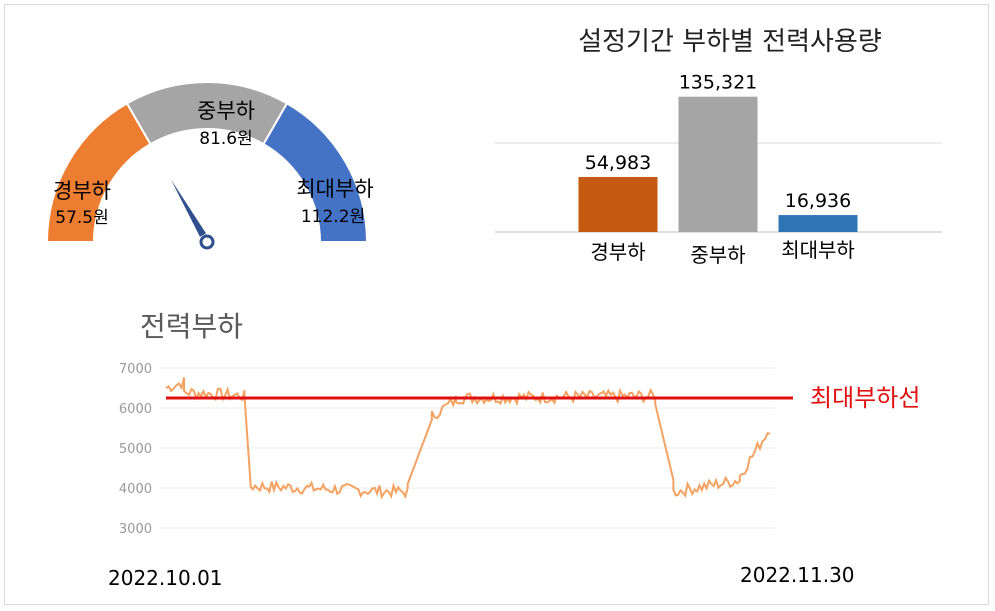 The image size is (995, 611). I want to click on bar-peak, so click(818, 223).